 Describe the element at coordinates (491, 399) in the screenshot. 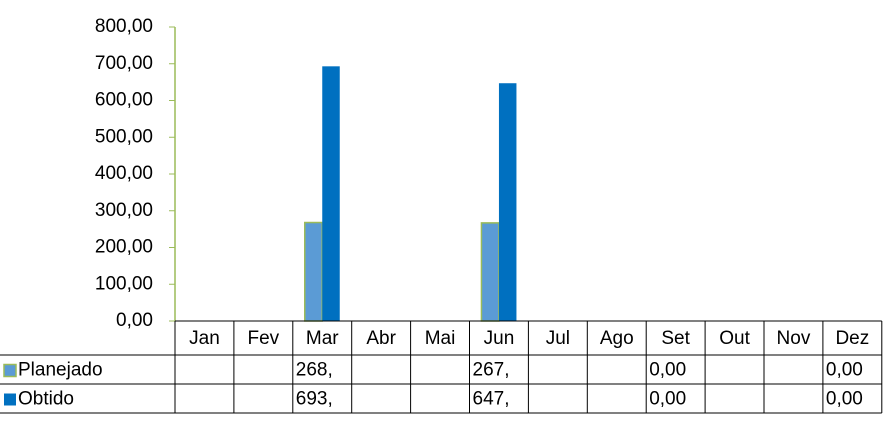

I see `data-label: 647,` at that location.